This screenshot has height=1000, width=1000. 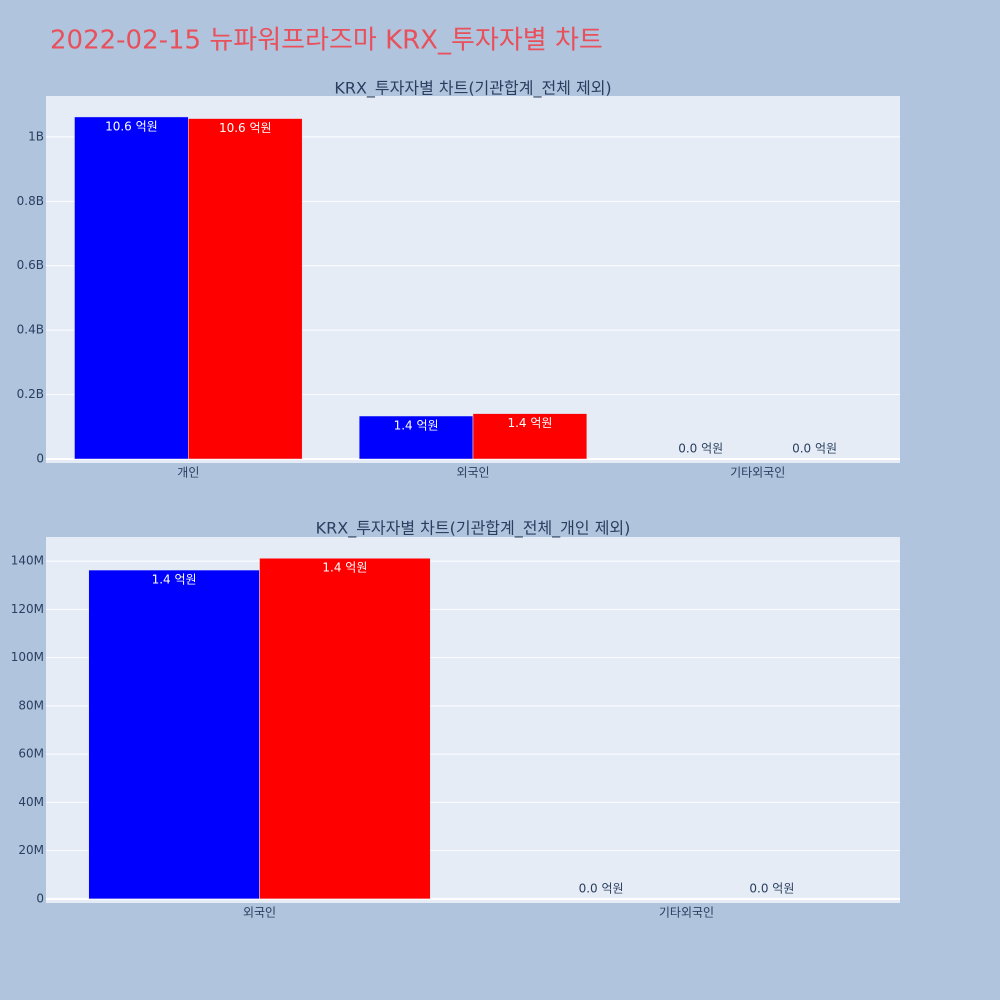 I want to click on y-tick-label: 140M, so click(x=27, y=561).